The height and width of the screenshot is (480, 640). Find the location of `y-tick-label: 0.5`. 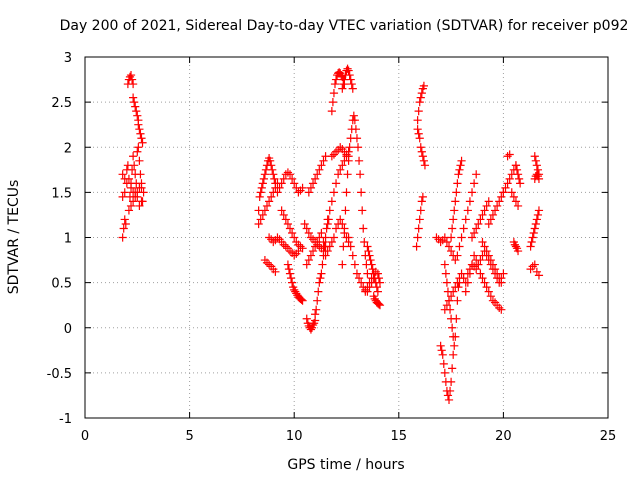

y-tick-label: 0.5 is located at coordinates (61, 284).